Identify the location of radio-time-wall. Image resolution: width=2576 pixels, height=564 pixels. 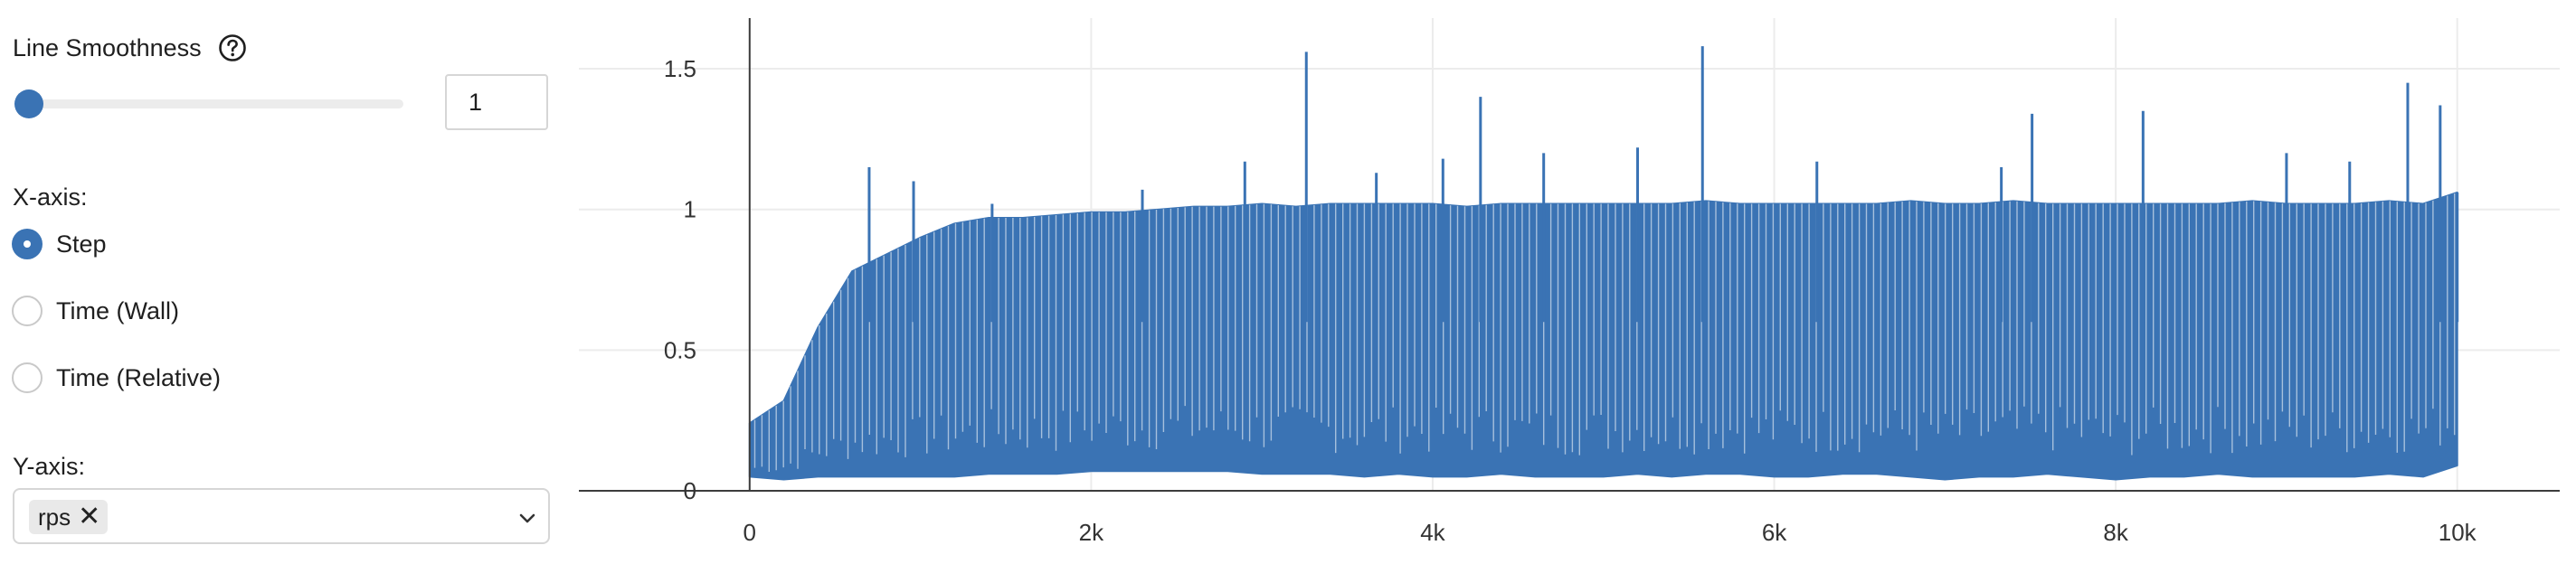
(28, 311).